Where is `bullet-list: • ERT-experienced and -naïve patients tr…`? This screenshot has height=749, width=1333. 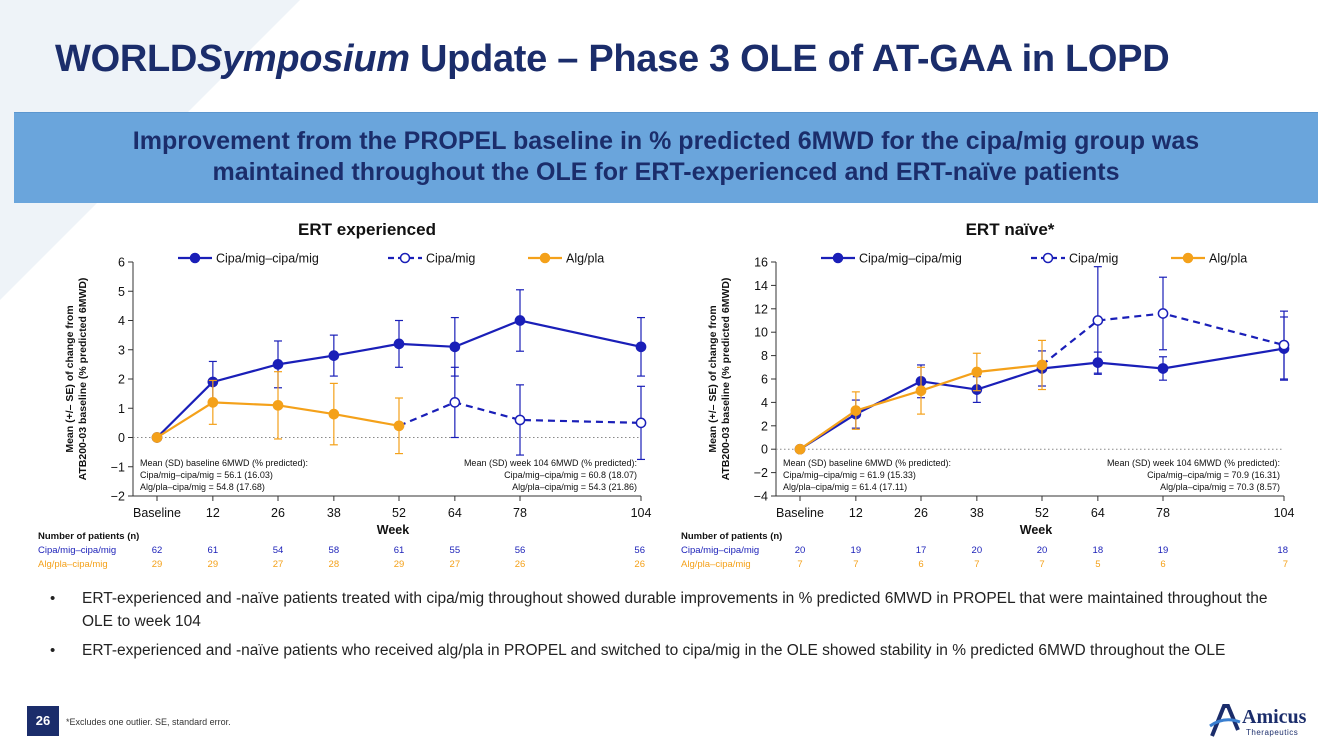 bullet-list: • ERT-experienced and -naïve patients tr… is located at coordinates (663, 627).